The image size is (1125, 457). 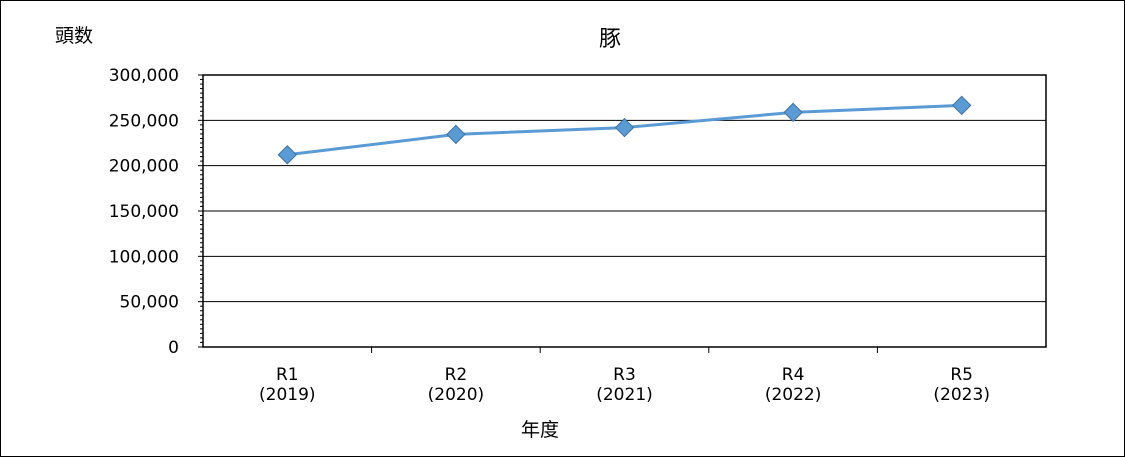 What do you see at coordinates (961, 375) in the screenshot?
I see `x-tick-label: R5` at bounding box center [961, 375].